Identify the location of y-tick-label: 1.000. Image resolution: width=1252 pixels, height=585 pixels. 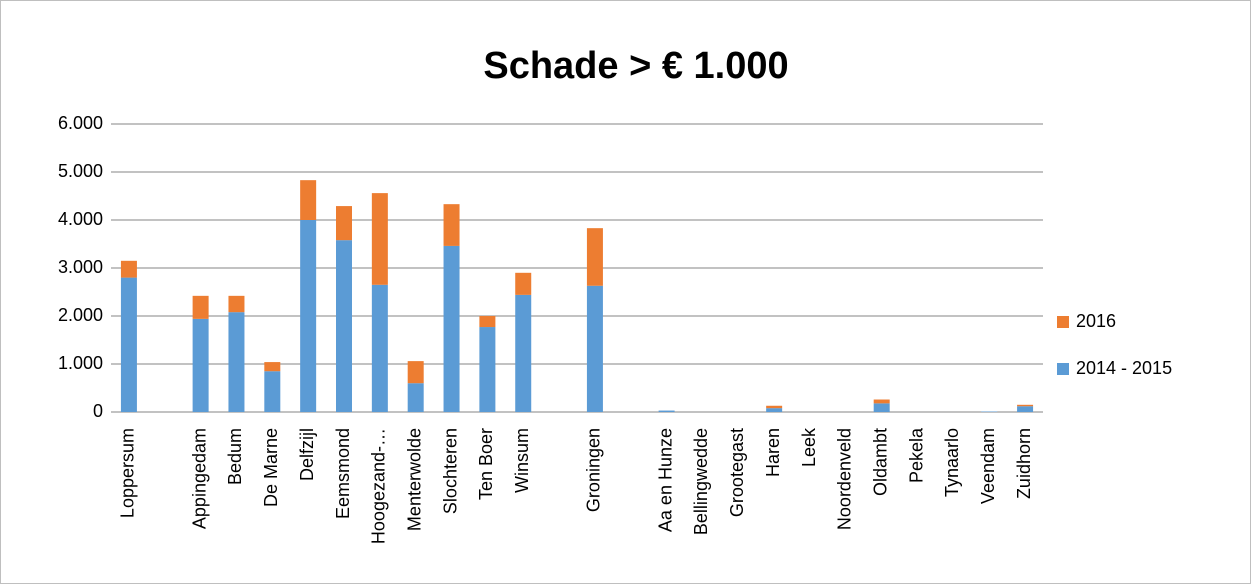
(80, 363).